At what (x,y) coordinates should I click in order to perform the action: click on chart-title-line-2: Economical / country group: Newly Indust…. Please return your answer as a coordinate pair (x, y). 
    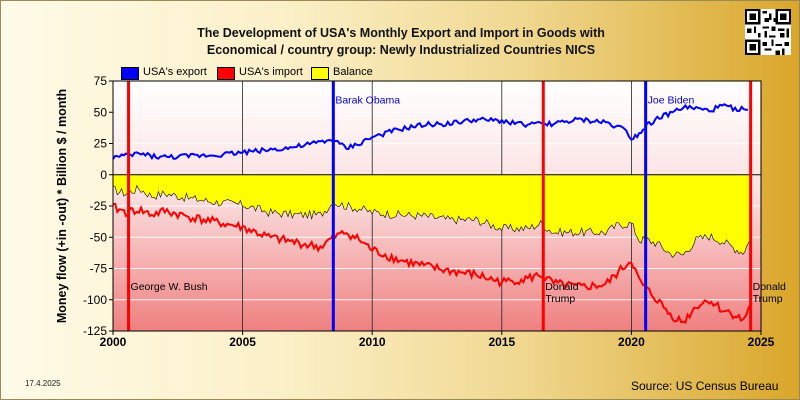
    Looking at the image, I should click on (401, 50).